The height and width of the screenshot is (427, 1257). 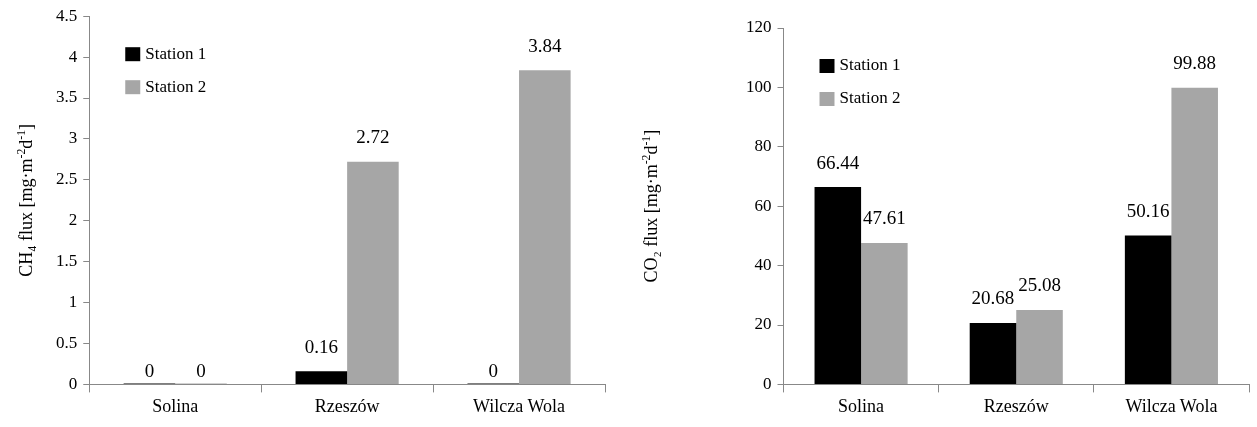 I want to click on data-label: 20.68, so click(x=993, y=298).